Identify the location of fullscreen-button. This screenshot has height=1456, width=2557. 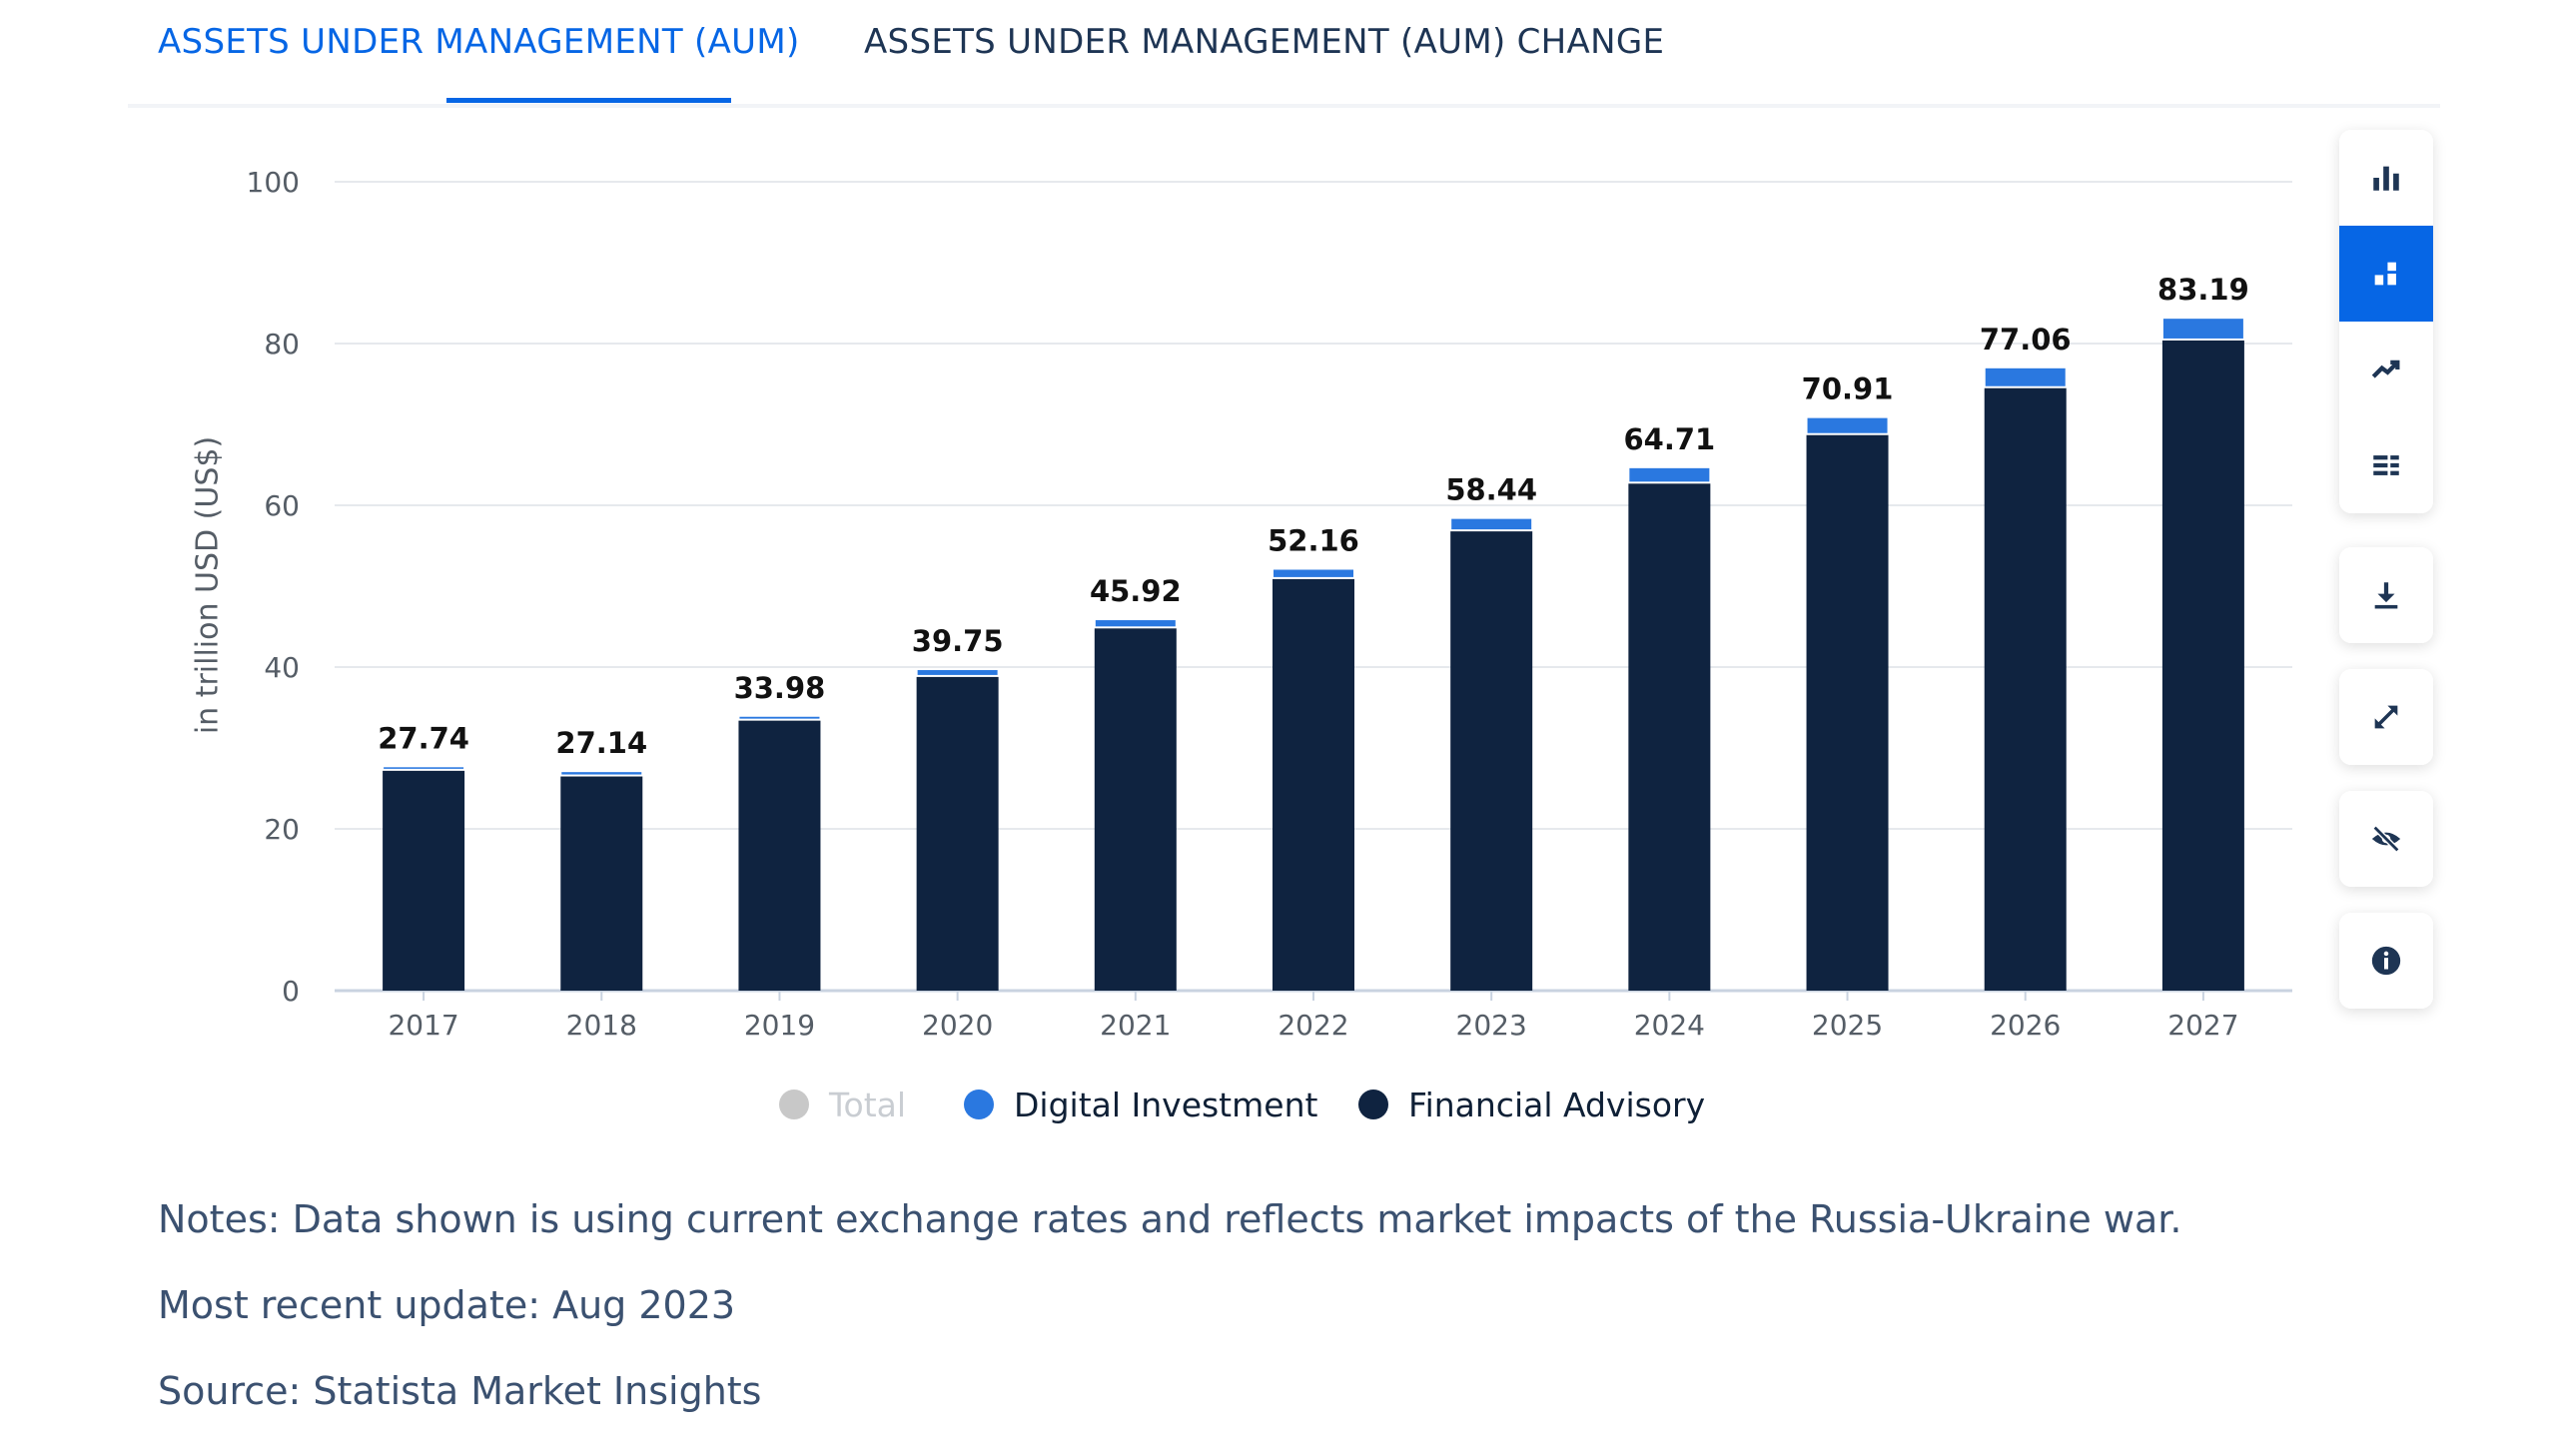
(2386, 717).